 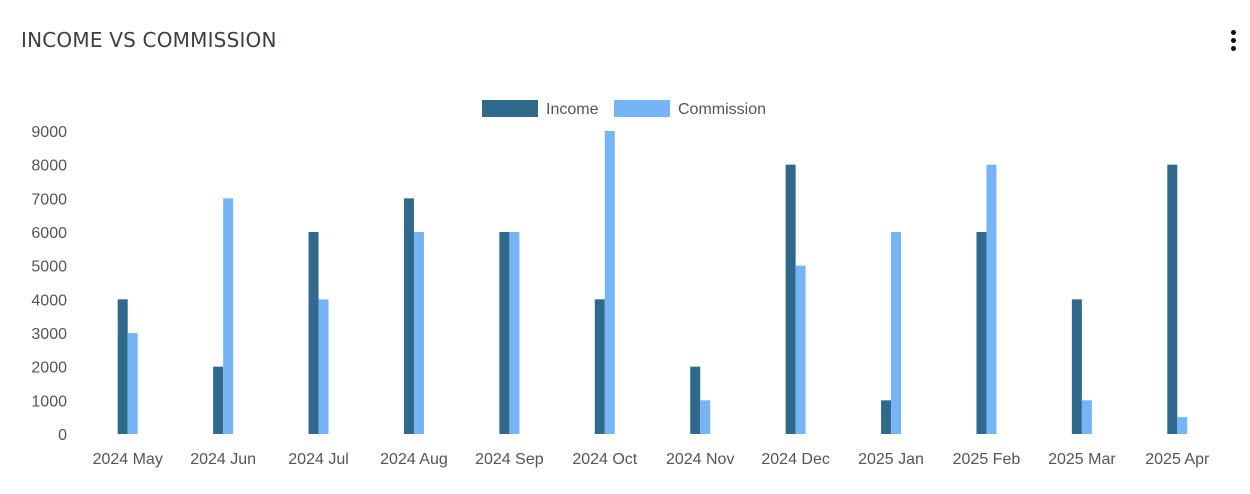 I want to click on y-tick-label: 9000, so click(x=49, y=132).